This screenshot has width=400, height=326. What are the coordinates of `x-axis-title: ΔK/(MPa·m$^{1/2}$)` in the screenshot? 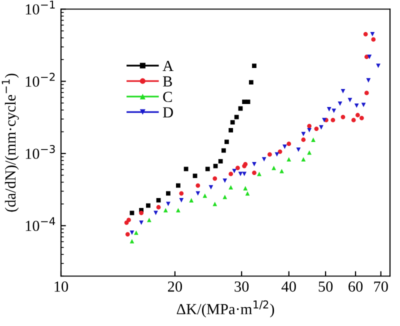 It's located at (225, 309).